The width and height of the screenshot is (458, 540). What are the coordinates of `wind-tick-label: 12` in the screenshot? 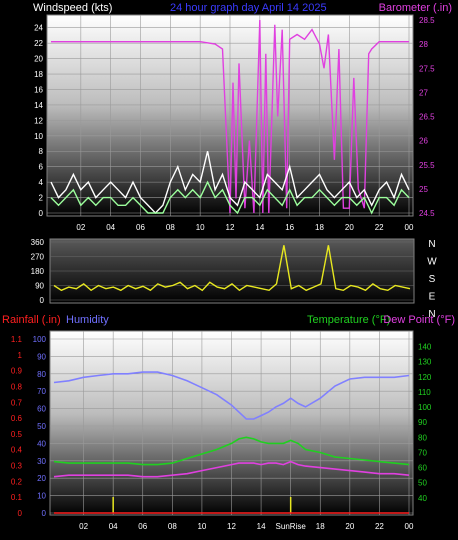 It's located at (38, 120).